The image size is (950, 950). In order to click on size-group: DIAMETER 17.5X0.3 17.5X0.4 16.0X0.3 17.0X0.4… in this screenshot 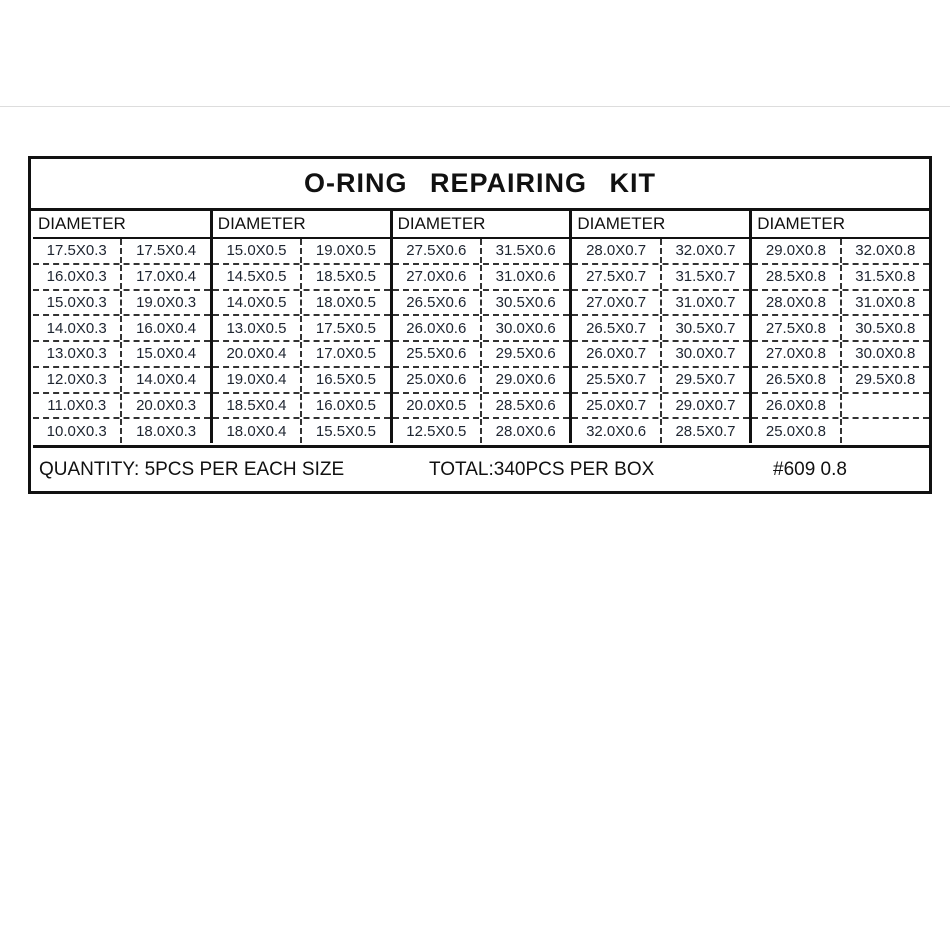, I will do `click(123, 327)`.